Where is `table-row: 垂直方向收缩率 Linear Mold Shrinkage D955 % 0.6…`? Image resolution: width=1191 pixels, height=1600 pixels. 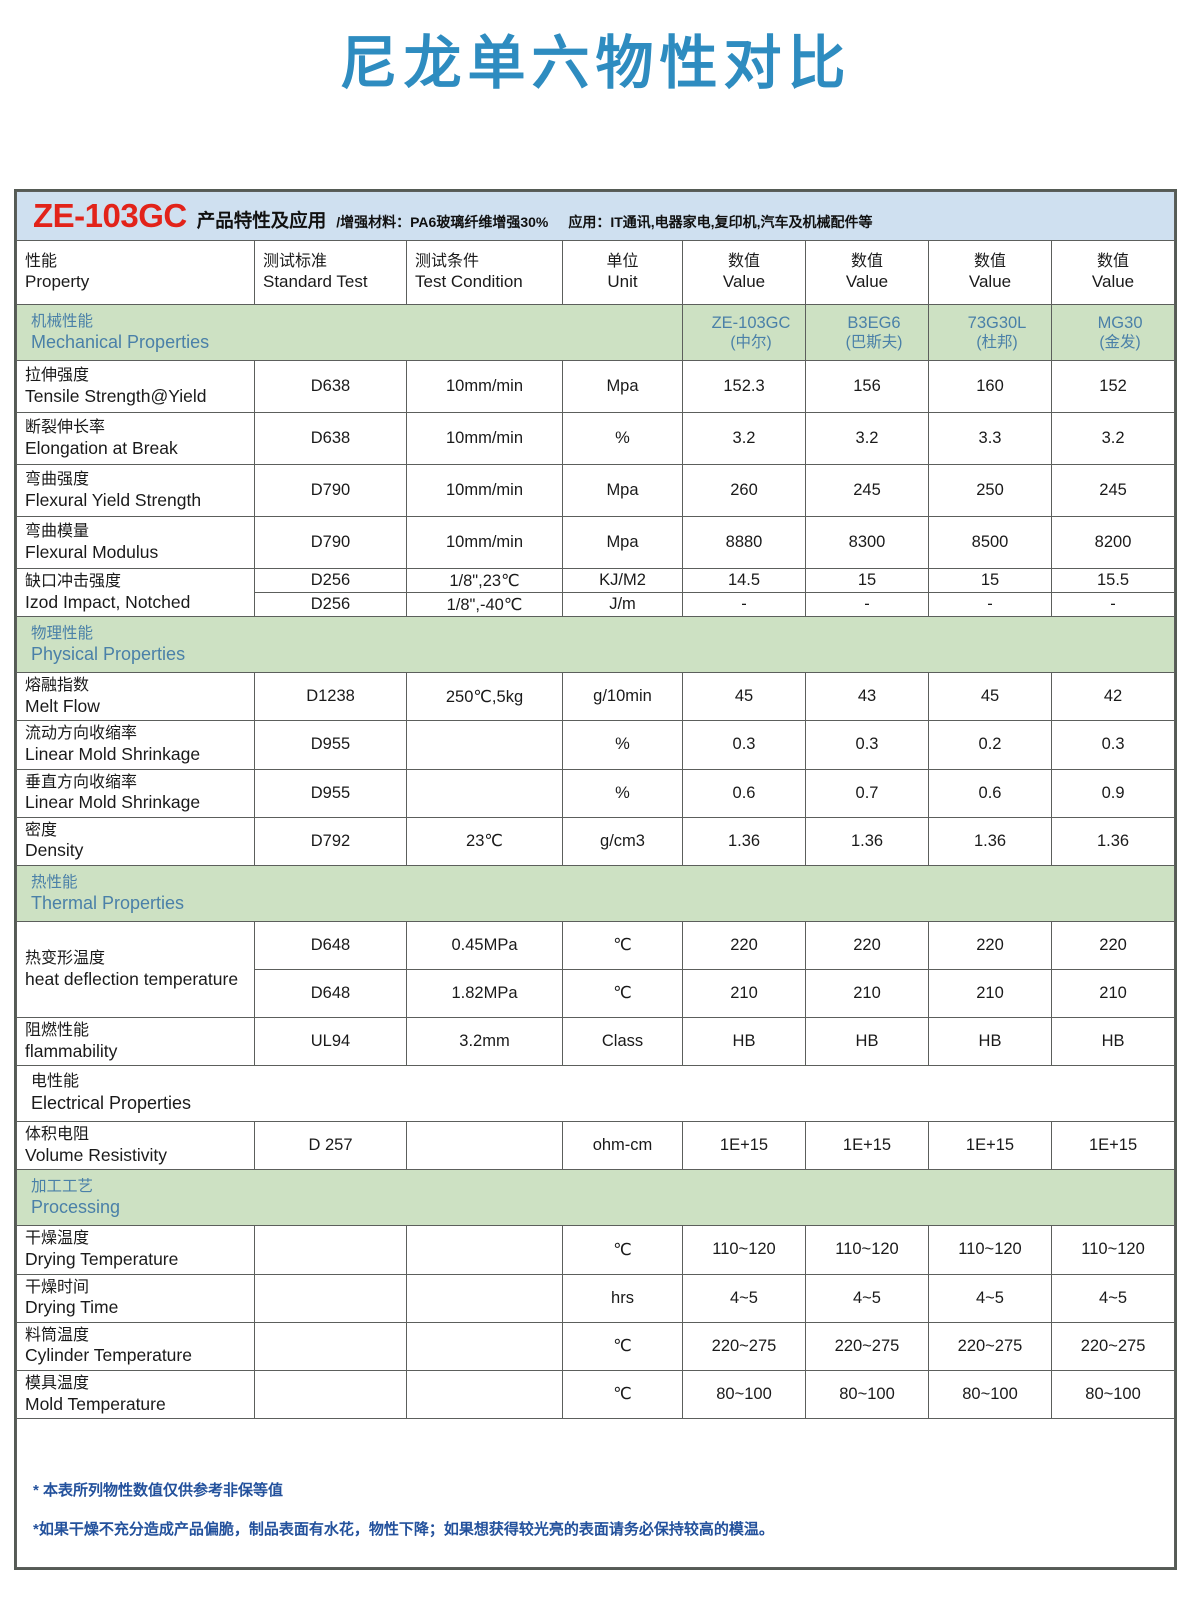 table-row: 垂直方向收缩率 Linear Mold Shrinkage D955 % 0.6… is located at coordinates (596, 793).